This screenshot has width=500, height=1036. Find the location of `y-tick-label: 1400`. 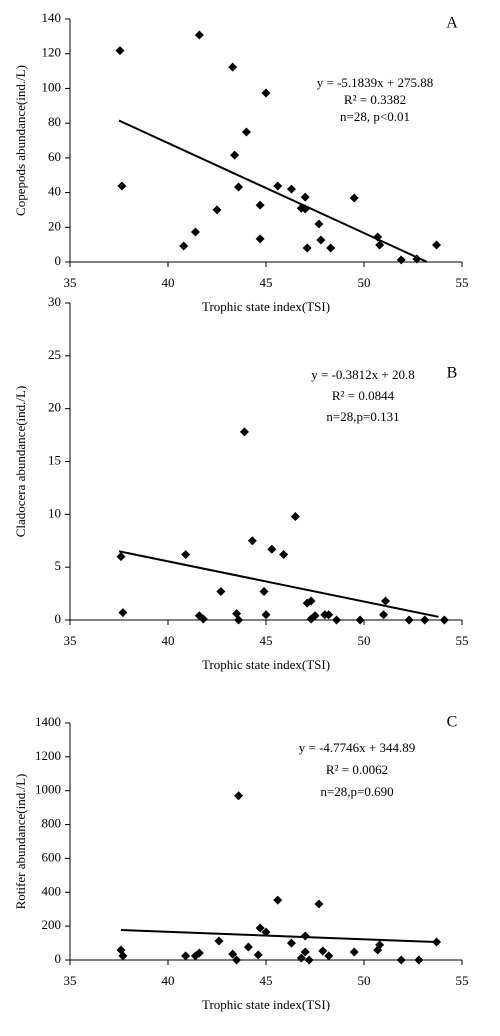

y-tick-label: 1400 is located at coordinates (48, 721).